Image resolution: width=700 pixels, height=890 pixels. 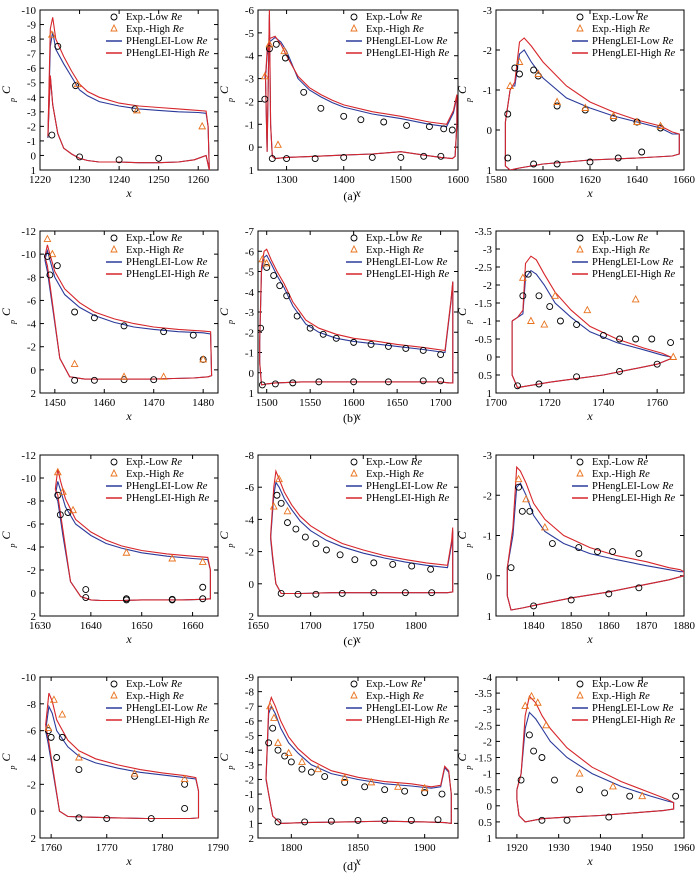 What do you see at coordinates (32, 26) in the screenshot?
I see `y-tick-label: -9` at bounding box center [32, 26].